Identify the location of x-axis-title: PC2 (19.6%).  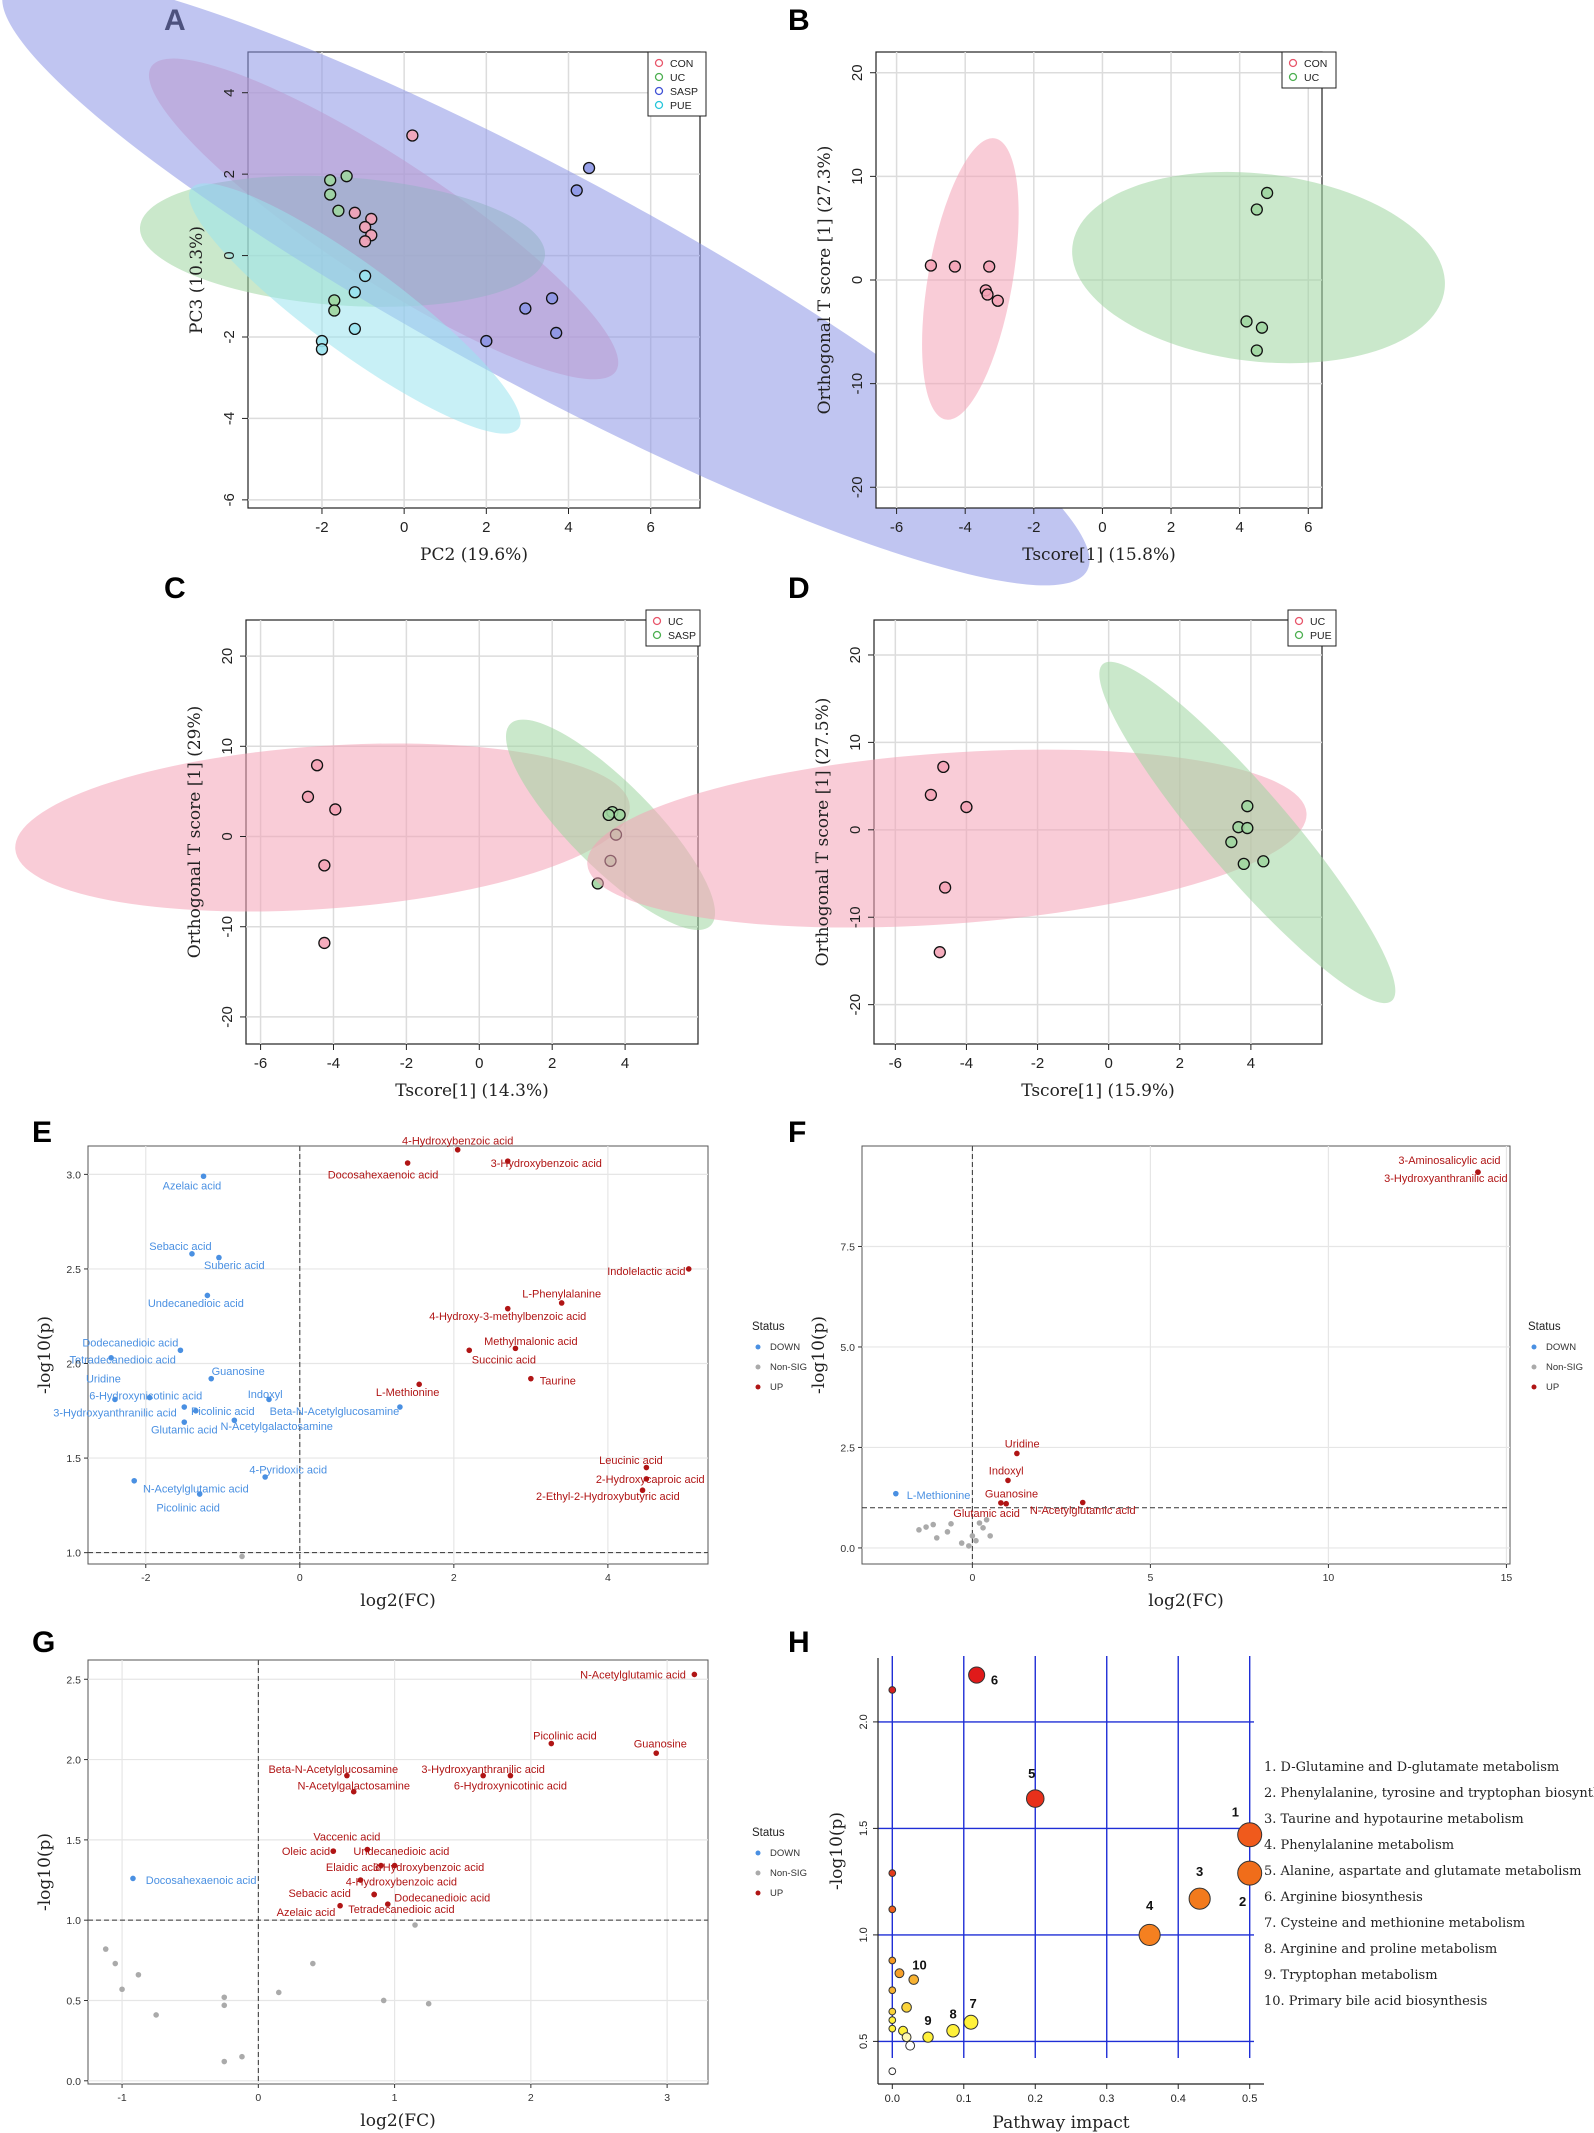
(474, 555).